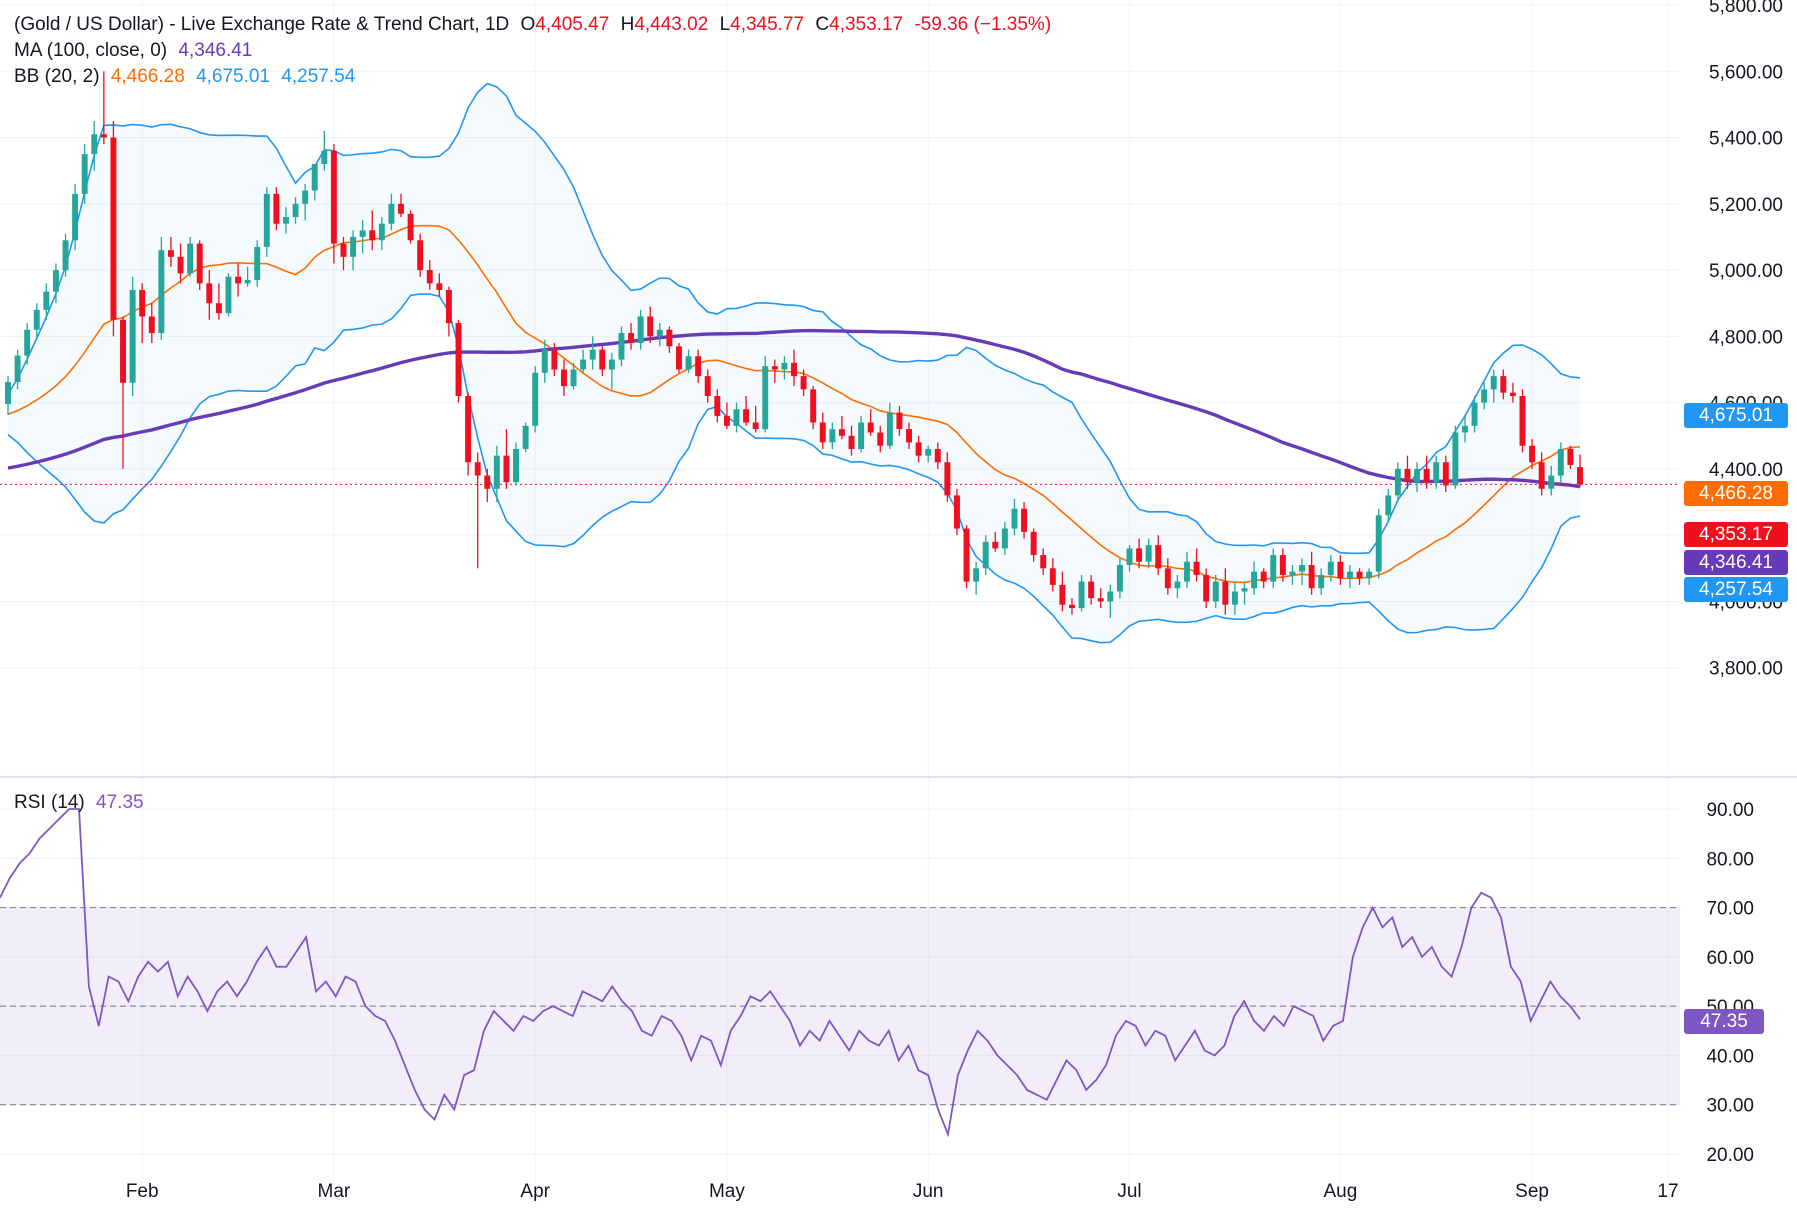  I want to click on bb-upper-badge: 4,675.01, so click(1736, 415).